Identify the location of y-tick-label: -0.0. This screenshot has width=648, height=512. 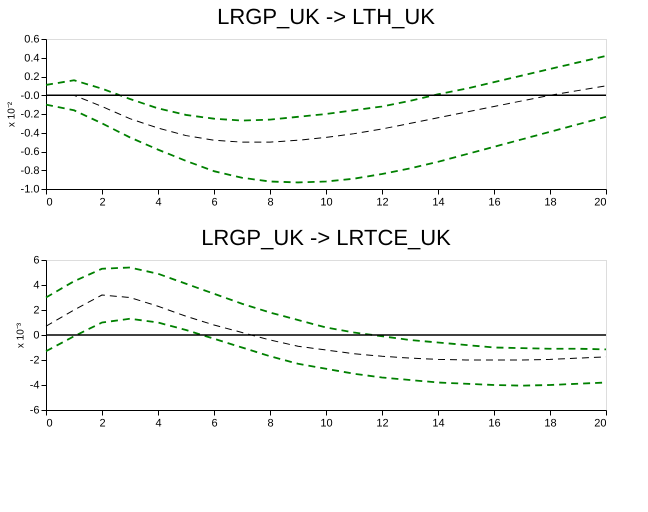
(30, 96).